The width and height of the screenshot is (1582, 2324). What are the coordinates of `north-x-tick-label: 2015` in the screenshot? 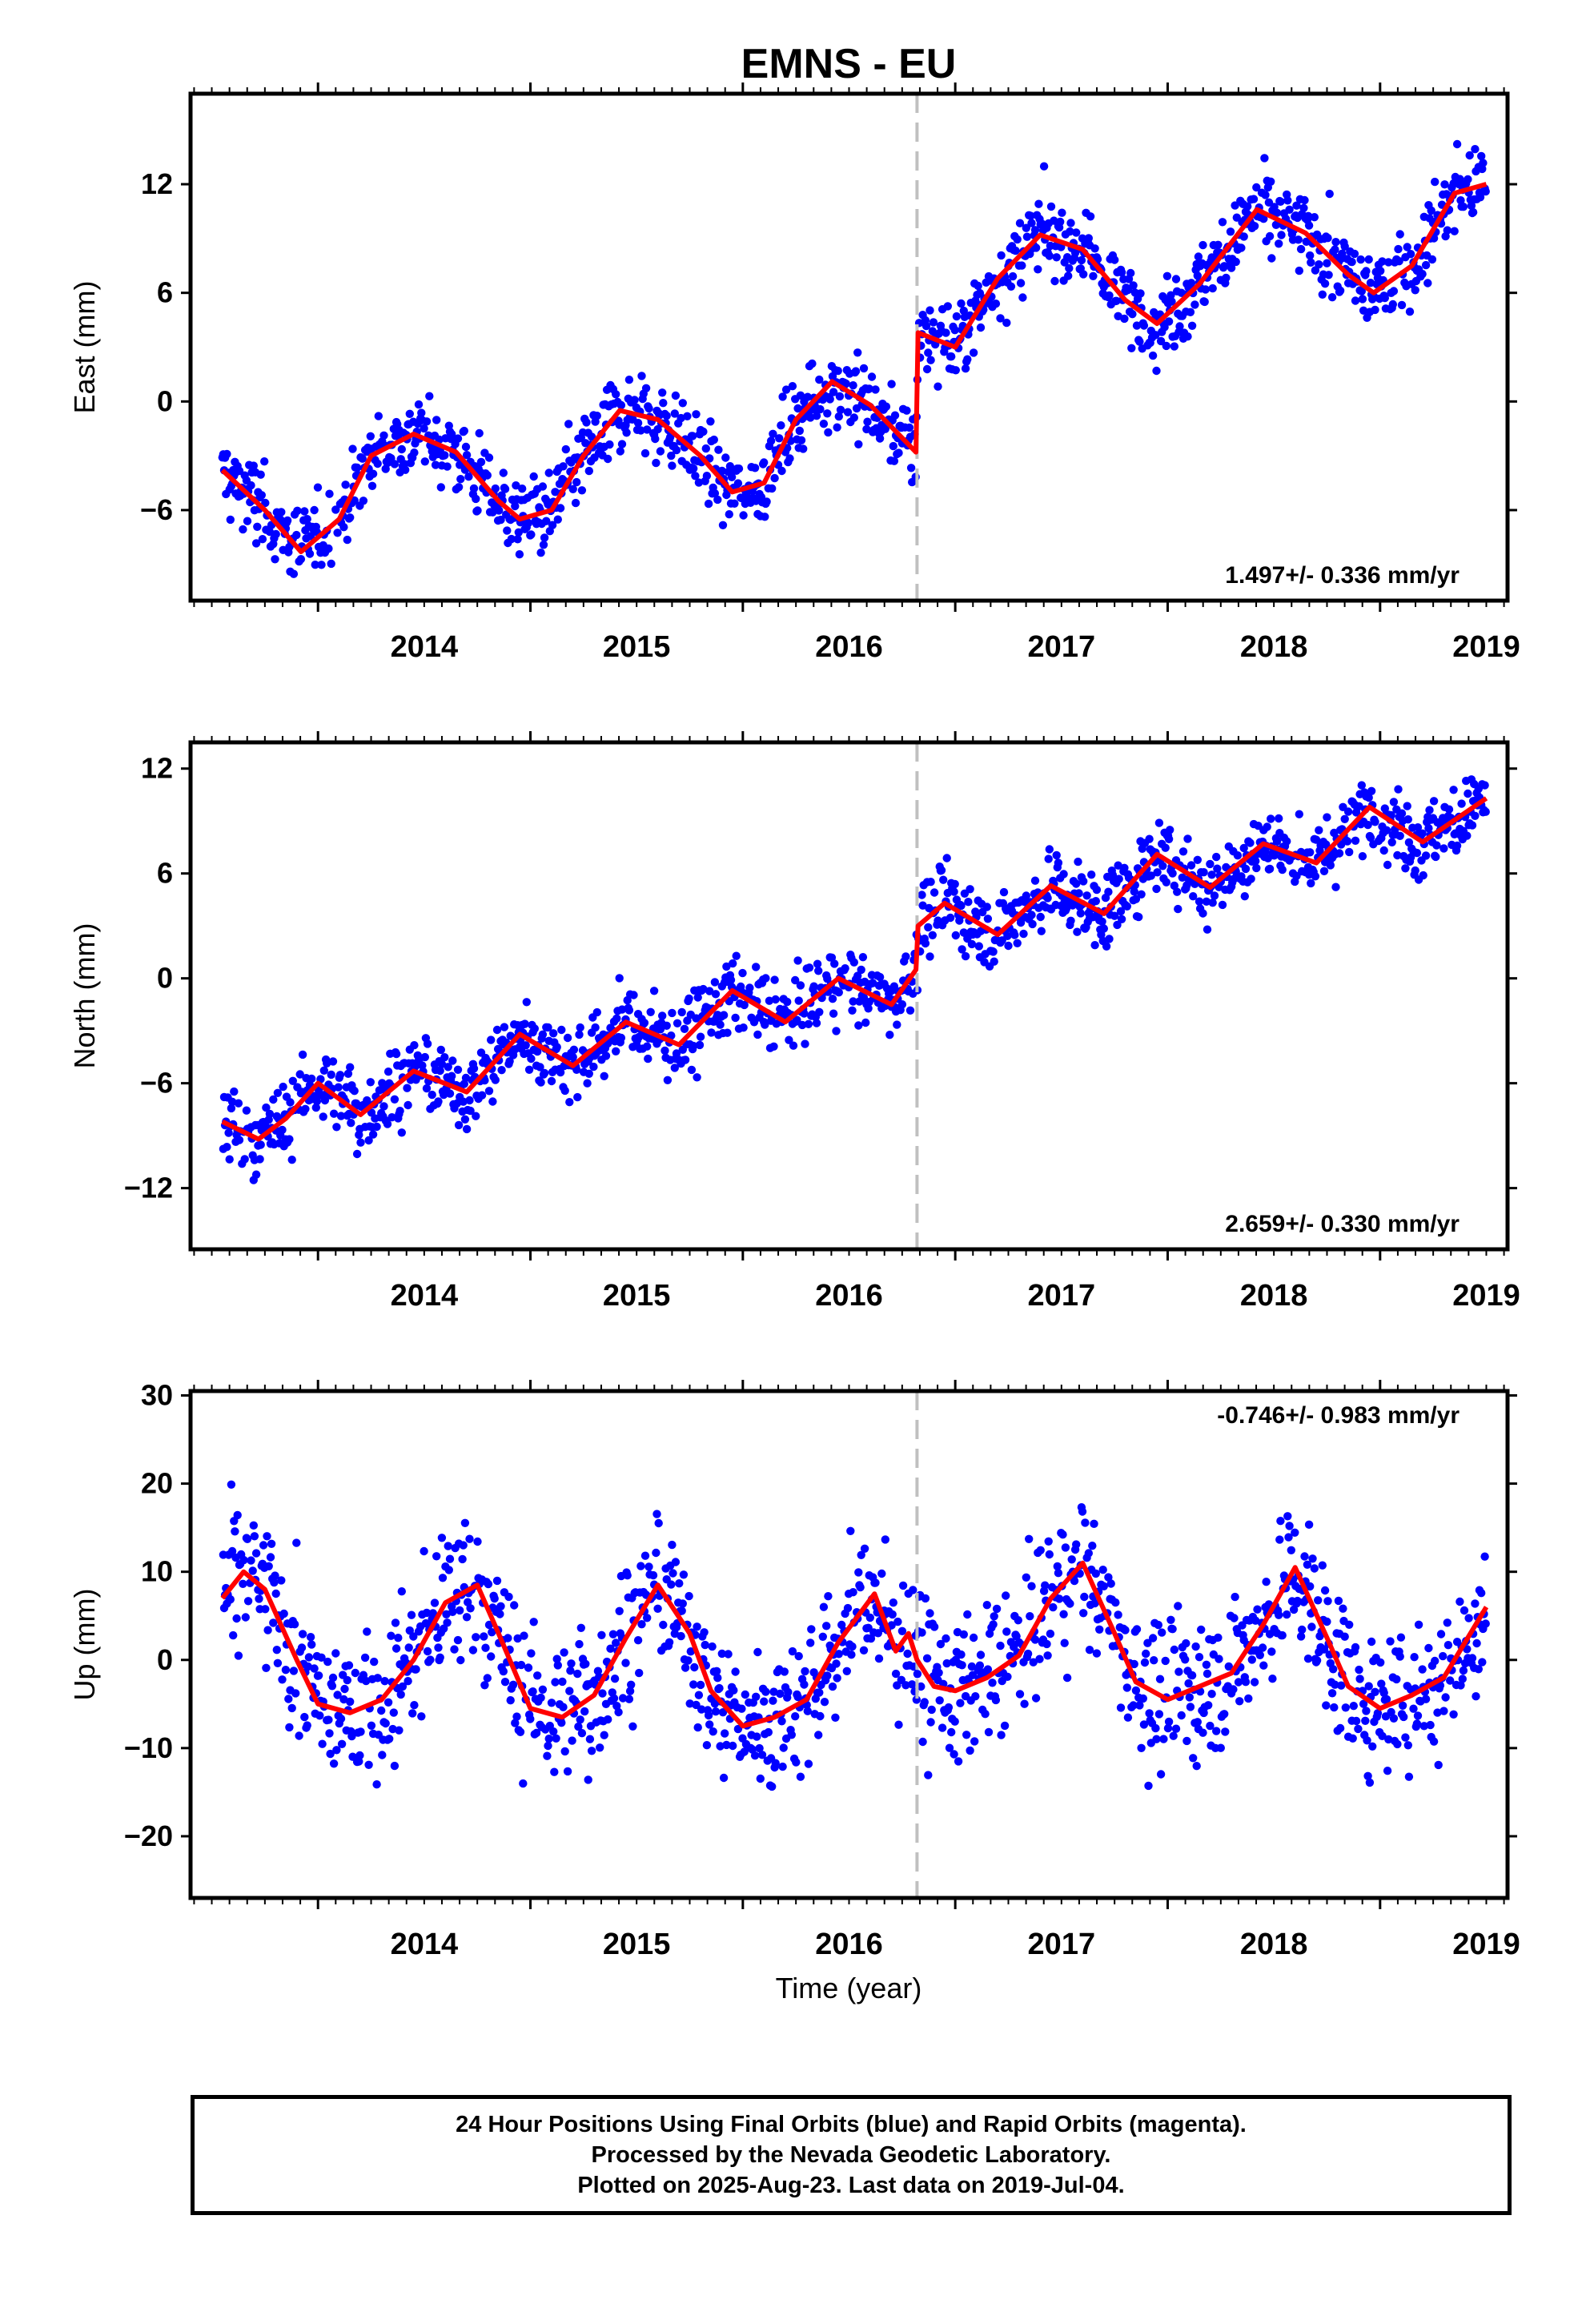 It's located at (637, 1296).